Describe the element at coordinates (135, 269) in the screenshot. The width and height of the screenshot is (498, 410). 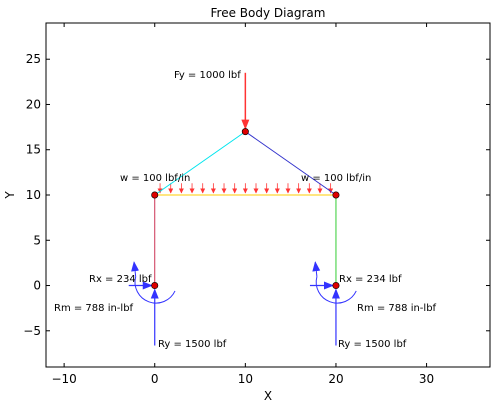
I see `left-rm-arrowhead` at that location.